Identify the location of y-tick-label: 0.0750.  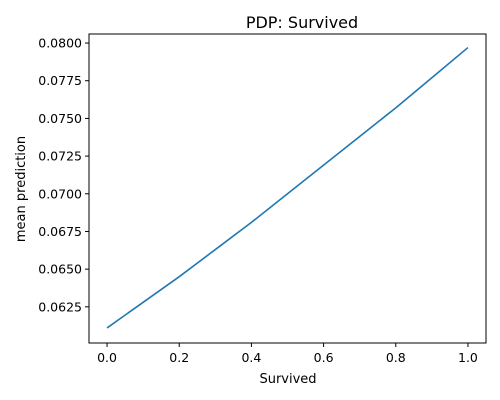
(60, 118).